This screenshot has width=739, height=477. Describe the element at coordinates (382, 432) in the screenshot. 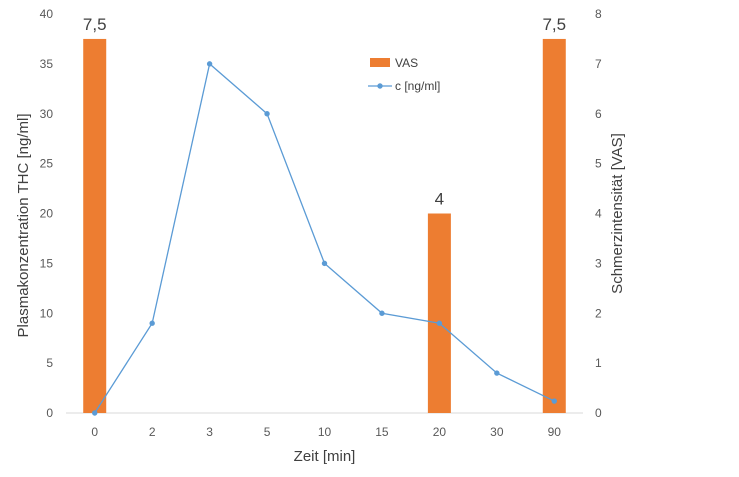

I see `x-tick-label: 15` at that location.